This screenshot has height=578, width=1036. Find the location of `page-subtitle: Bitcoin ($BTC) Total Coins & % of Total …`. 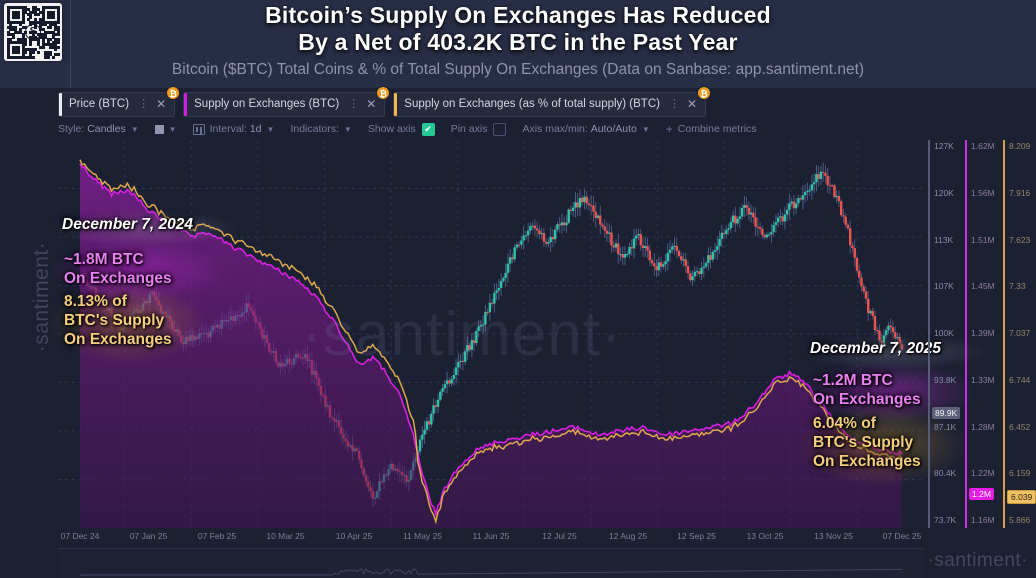

page-subtitle: Bitcoin ($BTC) Total Coins & % of Total … is located at coordinates (518, 69).